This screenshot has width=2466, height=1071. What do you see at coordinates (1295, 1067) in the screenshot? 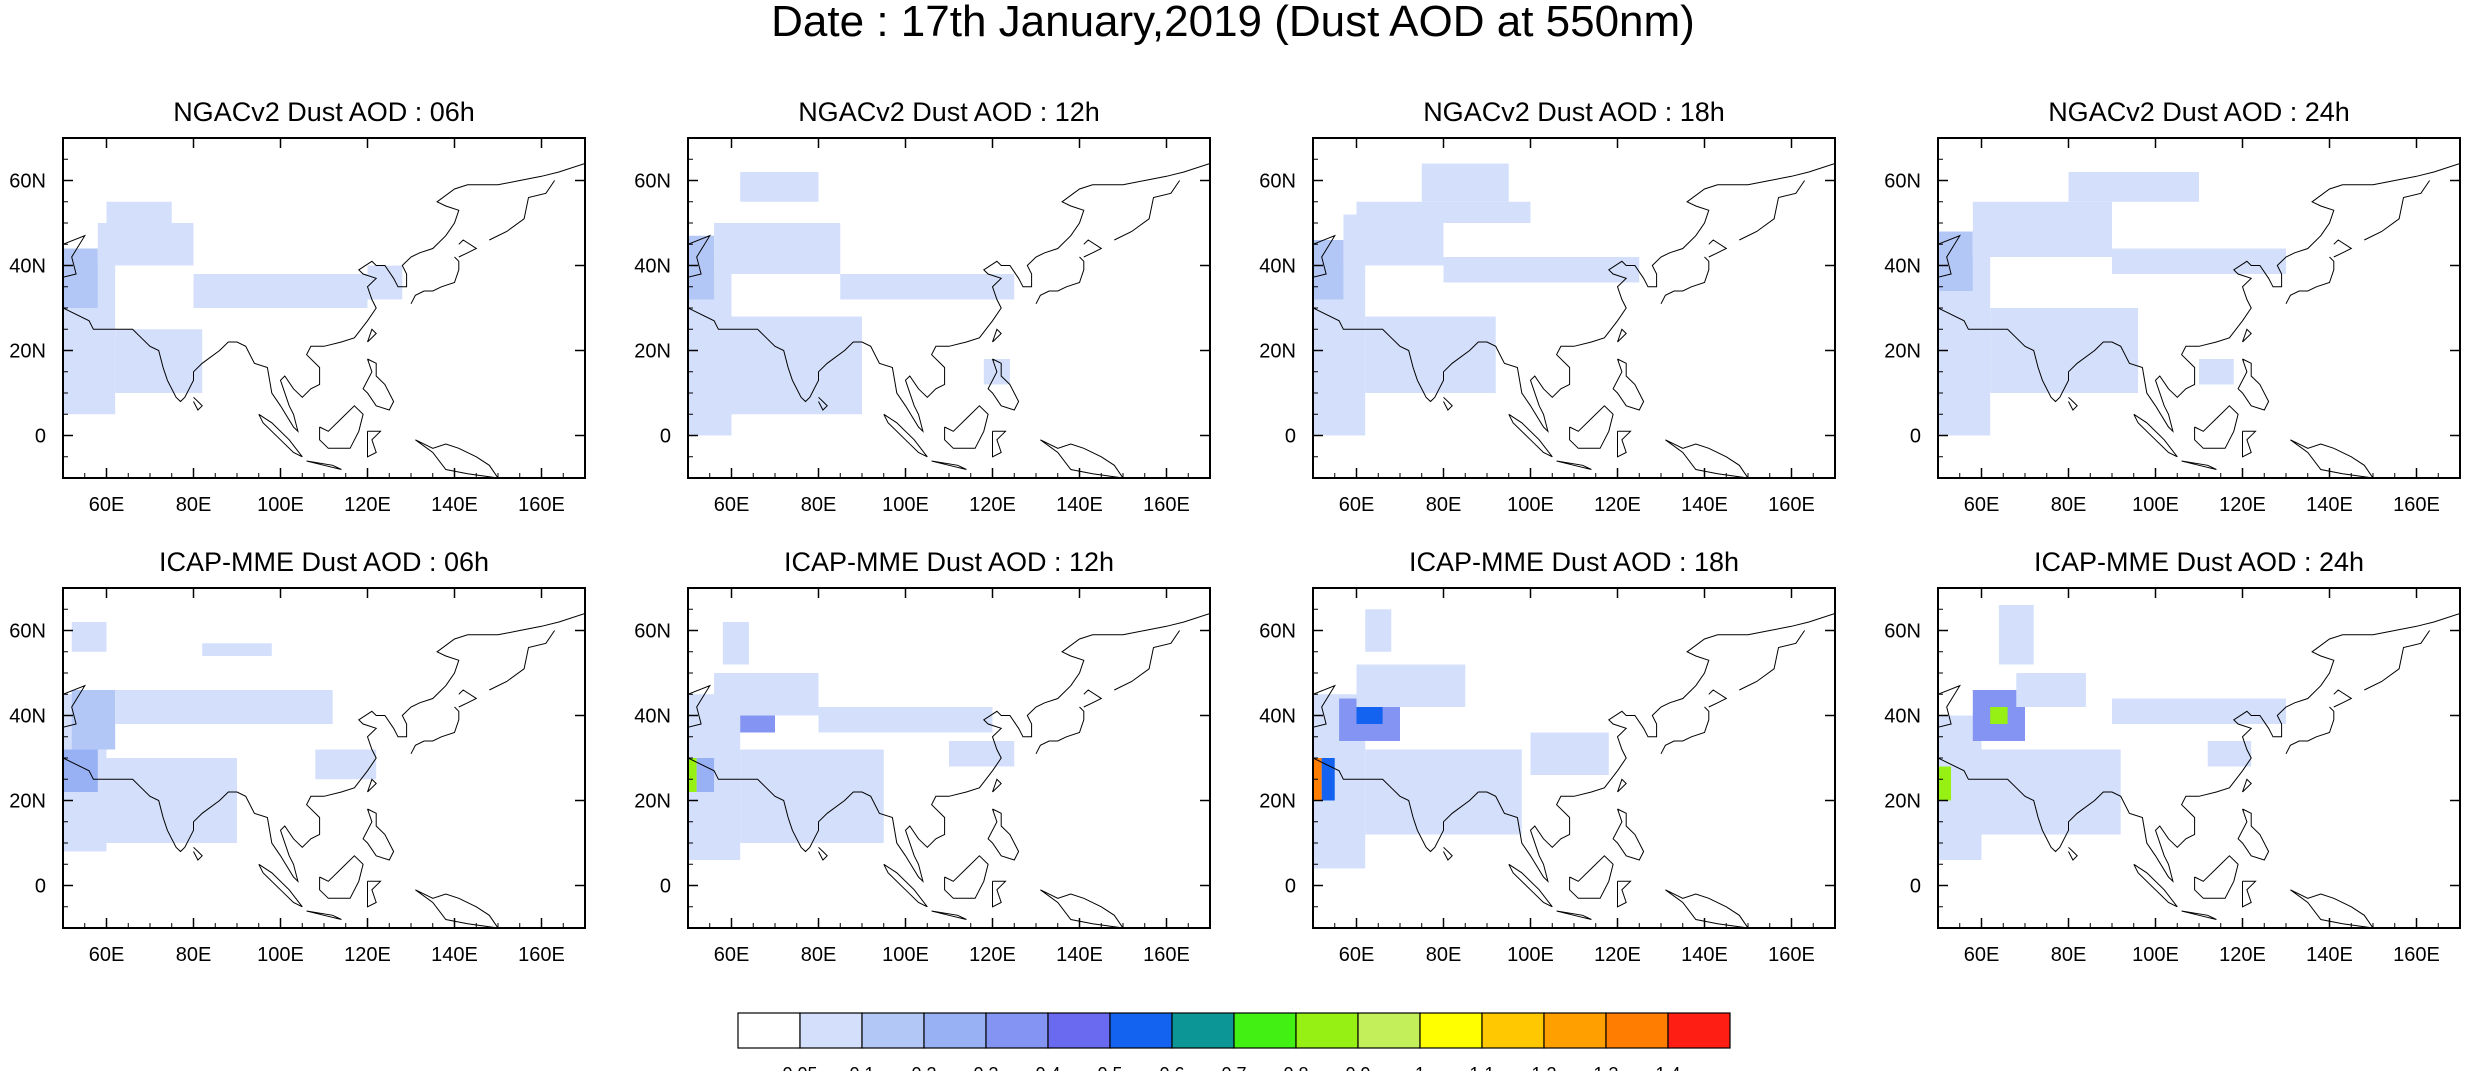
I see `colorbar-label: 0.8` at bounding box center [1295, 1067].